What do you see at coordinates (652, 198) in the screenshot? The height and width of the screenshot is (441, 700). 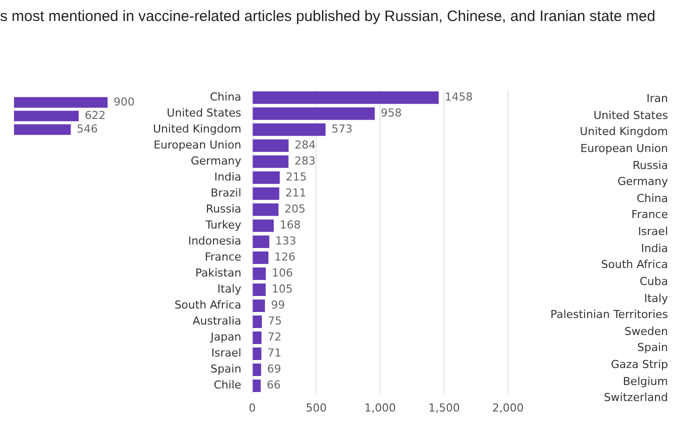 I see `category-label: China` at bounding box center [652, 198].